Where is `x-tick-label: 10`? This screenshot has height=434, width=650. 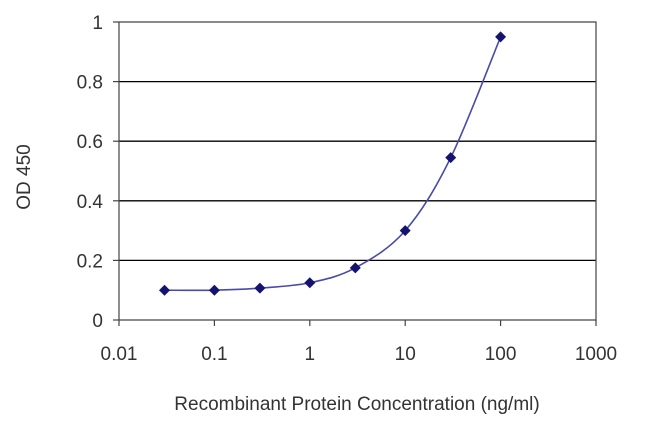 x-tick-label: 10 is located at coordinates (405, 354).